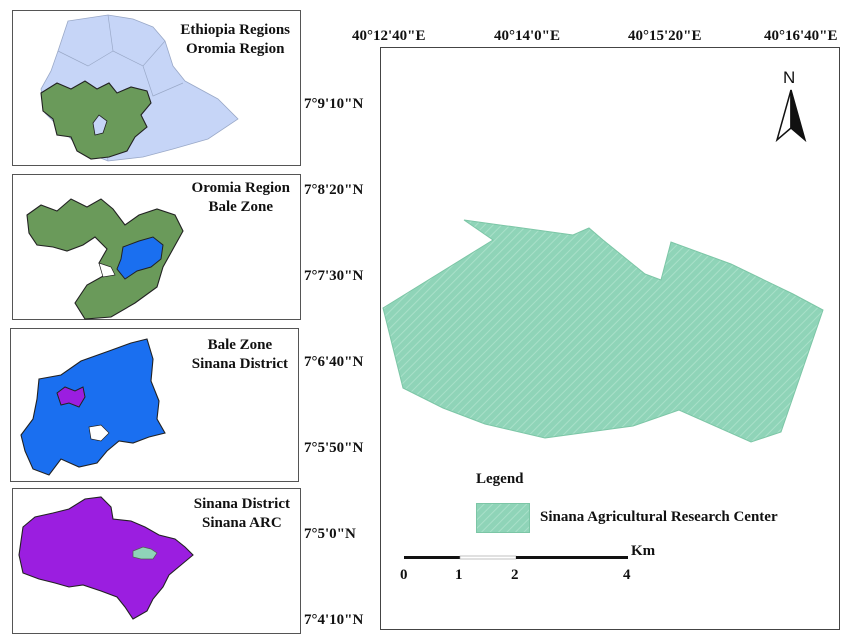 This screenshot has height=638, width=850. What do you see at coordinates (801, 36) in the screenshot?
I see `longitude-label: 40°16'40"E` at bounding box center [801, 36].